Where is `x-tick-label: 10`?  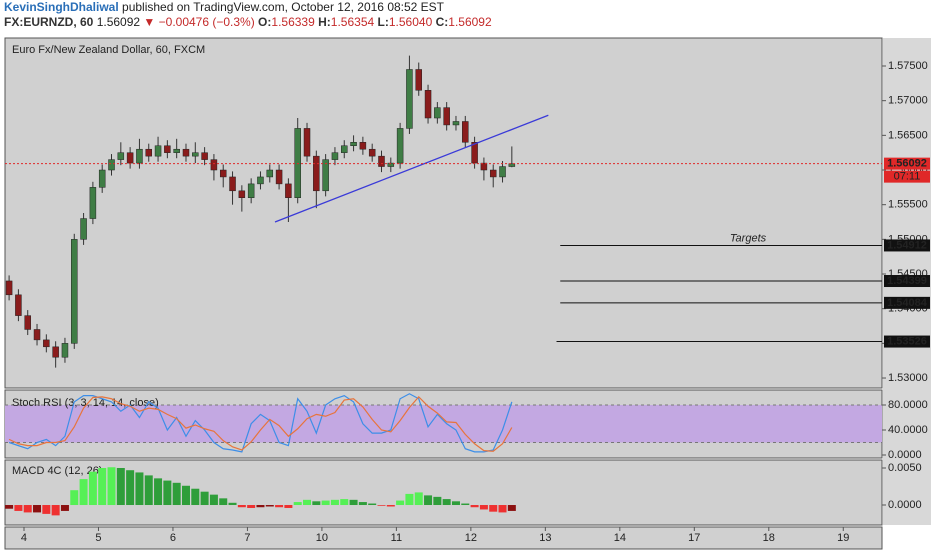 x-tick-label: 10 is located at coordinates (322, 538).